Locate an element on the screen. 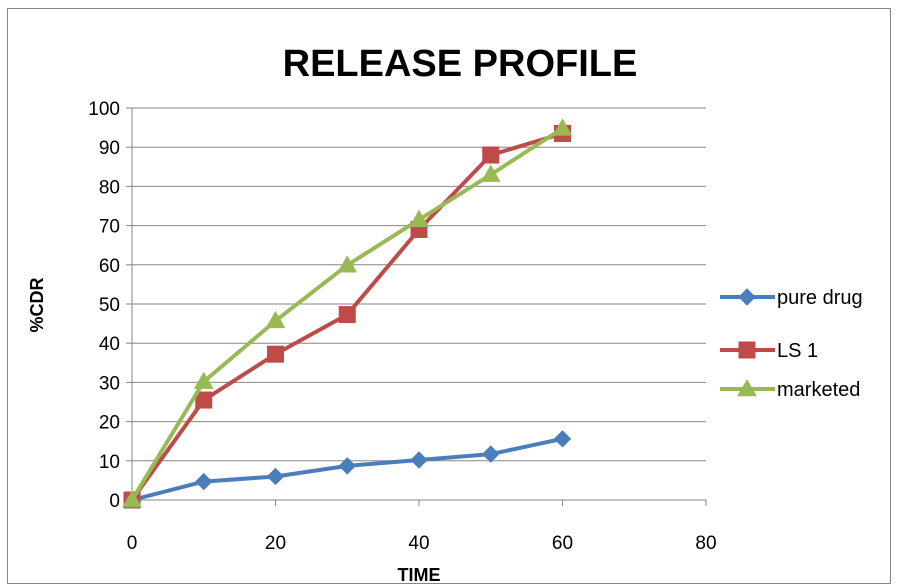 The width and height of the screenshot is (899, 587). y-tick-label-7: 70 is located at coordinates (109, 227).